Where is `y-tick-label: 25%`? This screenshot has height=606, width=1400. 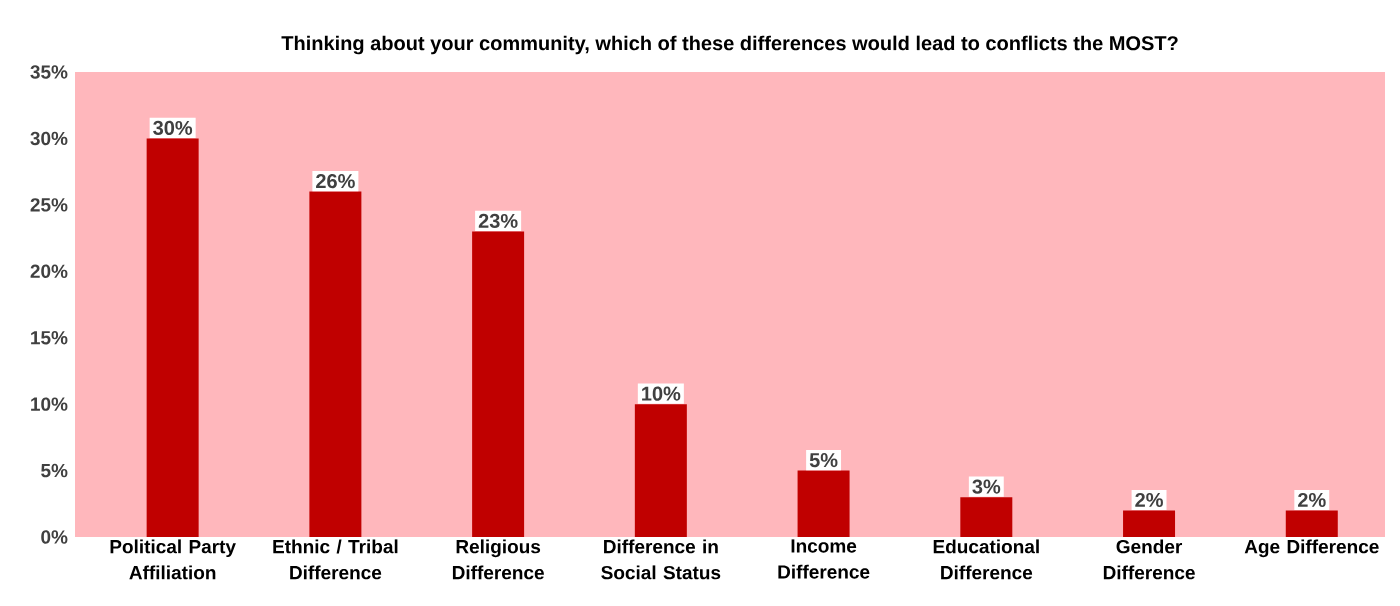 y-tick-label: 25% is located at coordinates (49, 205).